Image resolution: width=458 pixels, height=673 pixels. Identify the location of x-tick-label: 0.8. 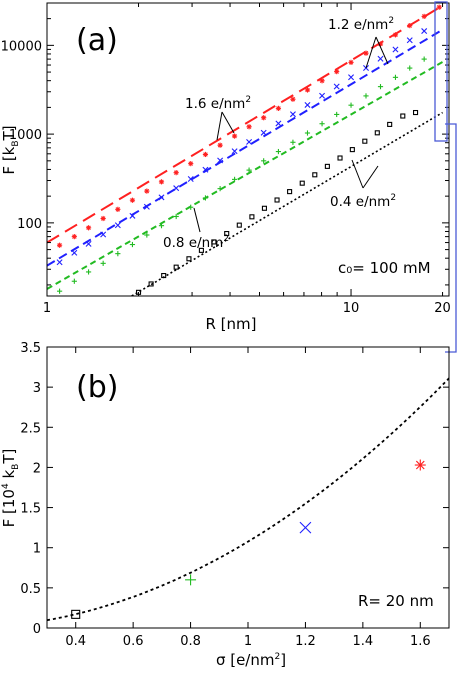
(190, 641).